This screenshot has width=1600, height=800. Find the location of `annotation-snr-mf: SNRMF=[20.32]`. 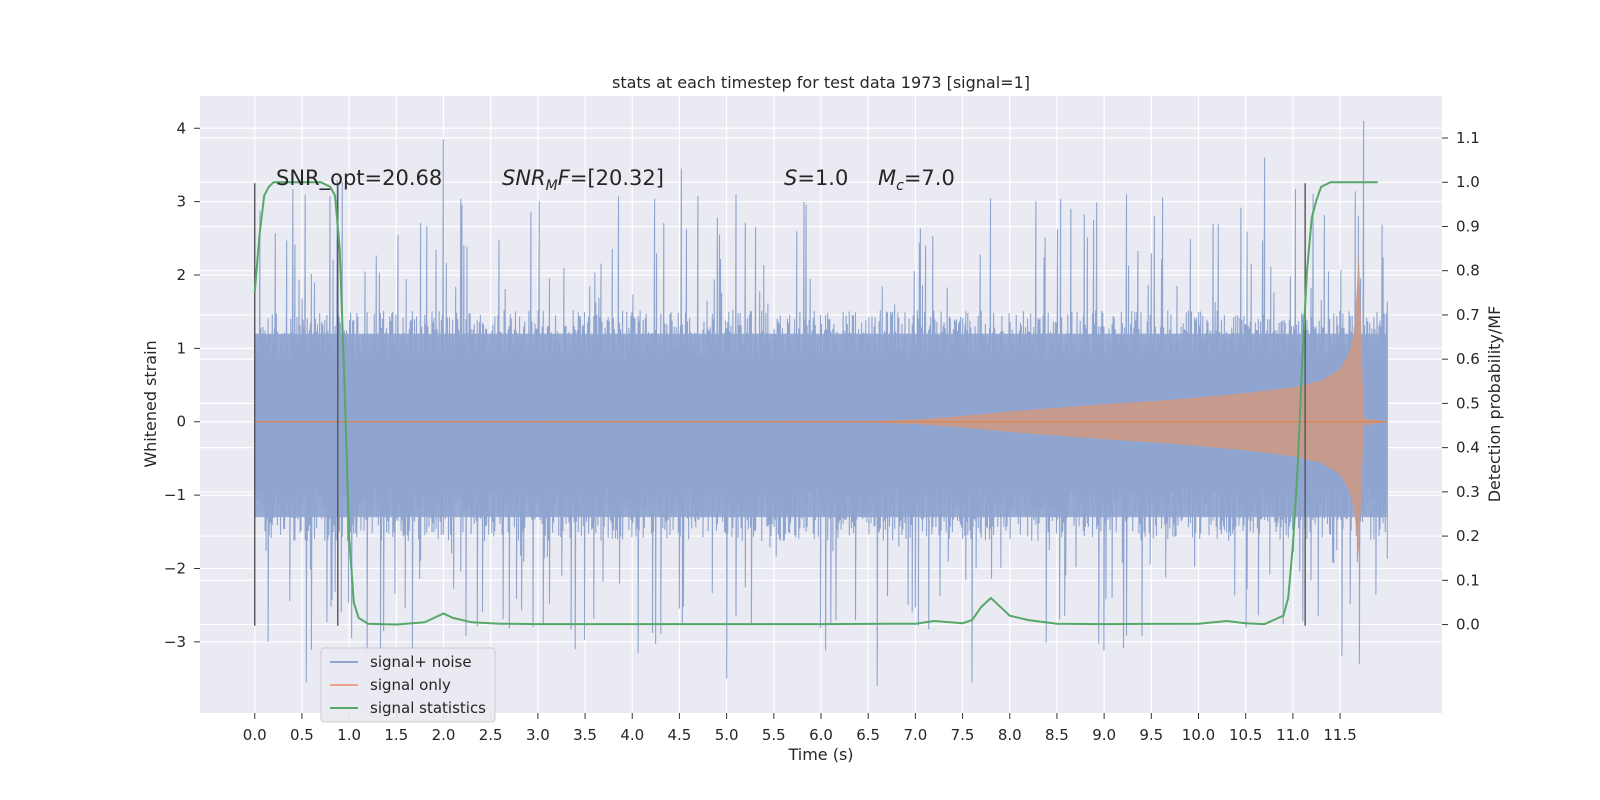

annotation-snr-mf: SNRMF=[20.32] is located at coordinates (583, 180).